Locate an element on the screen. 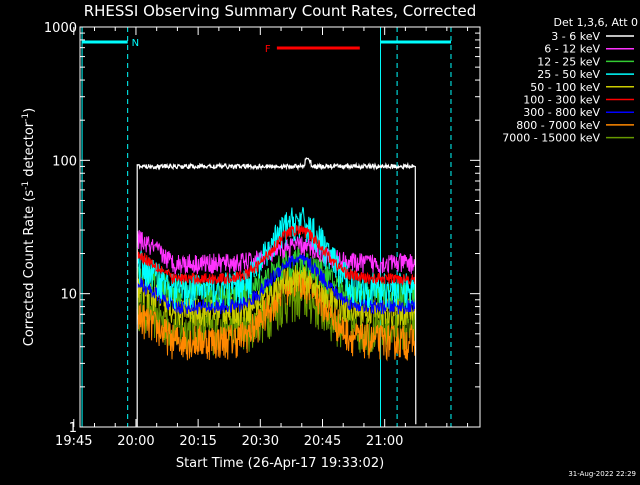 The width and height of the screenshot is (640, 485). y-tick-label: 100 is located at coordinates (64, 161).